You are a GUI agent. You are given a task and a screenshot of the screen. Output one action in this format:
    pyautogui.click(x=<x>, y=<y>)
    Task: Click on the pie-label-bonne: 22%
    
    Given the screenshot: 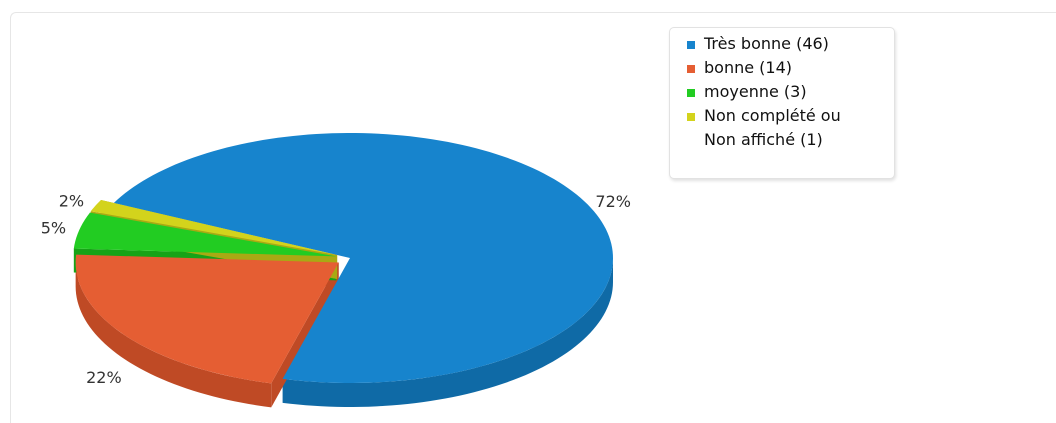 What is the action you would take?
    pyautogui.click(x=104, y=377)
    